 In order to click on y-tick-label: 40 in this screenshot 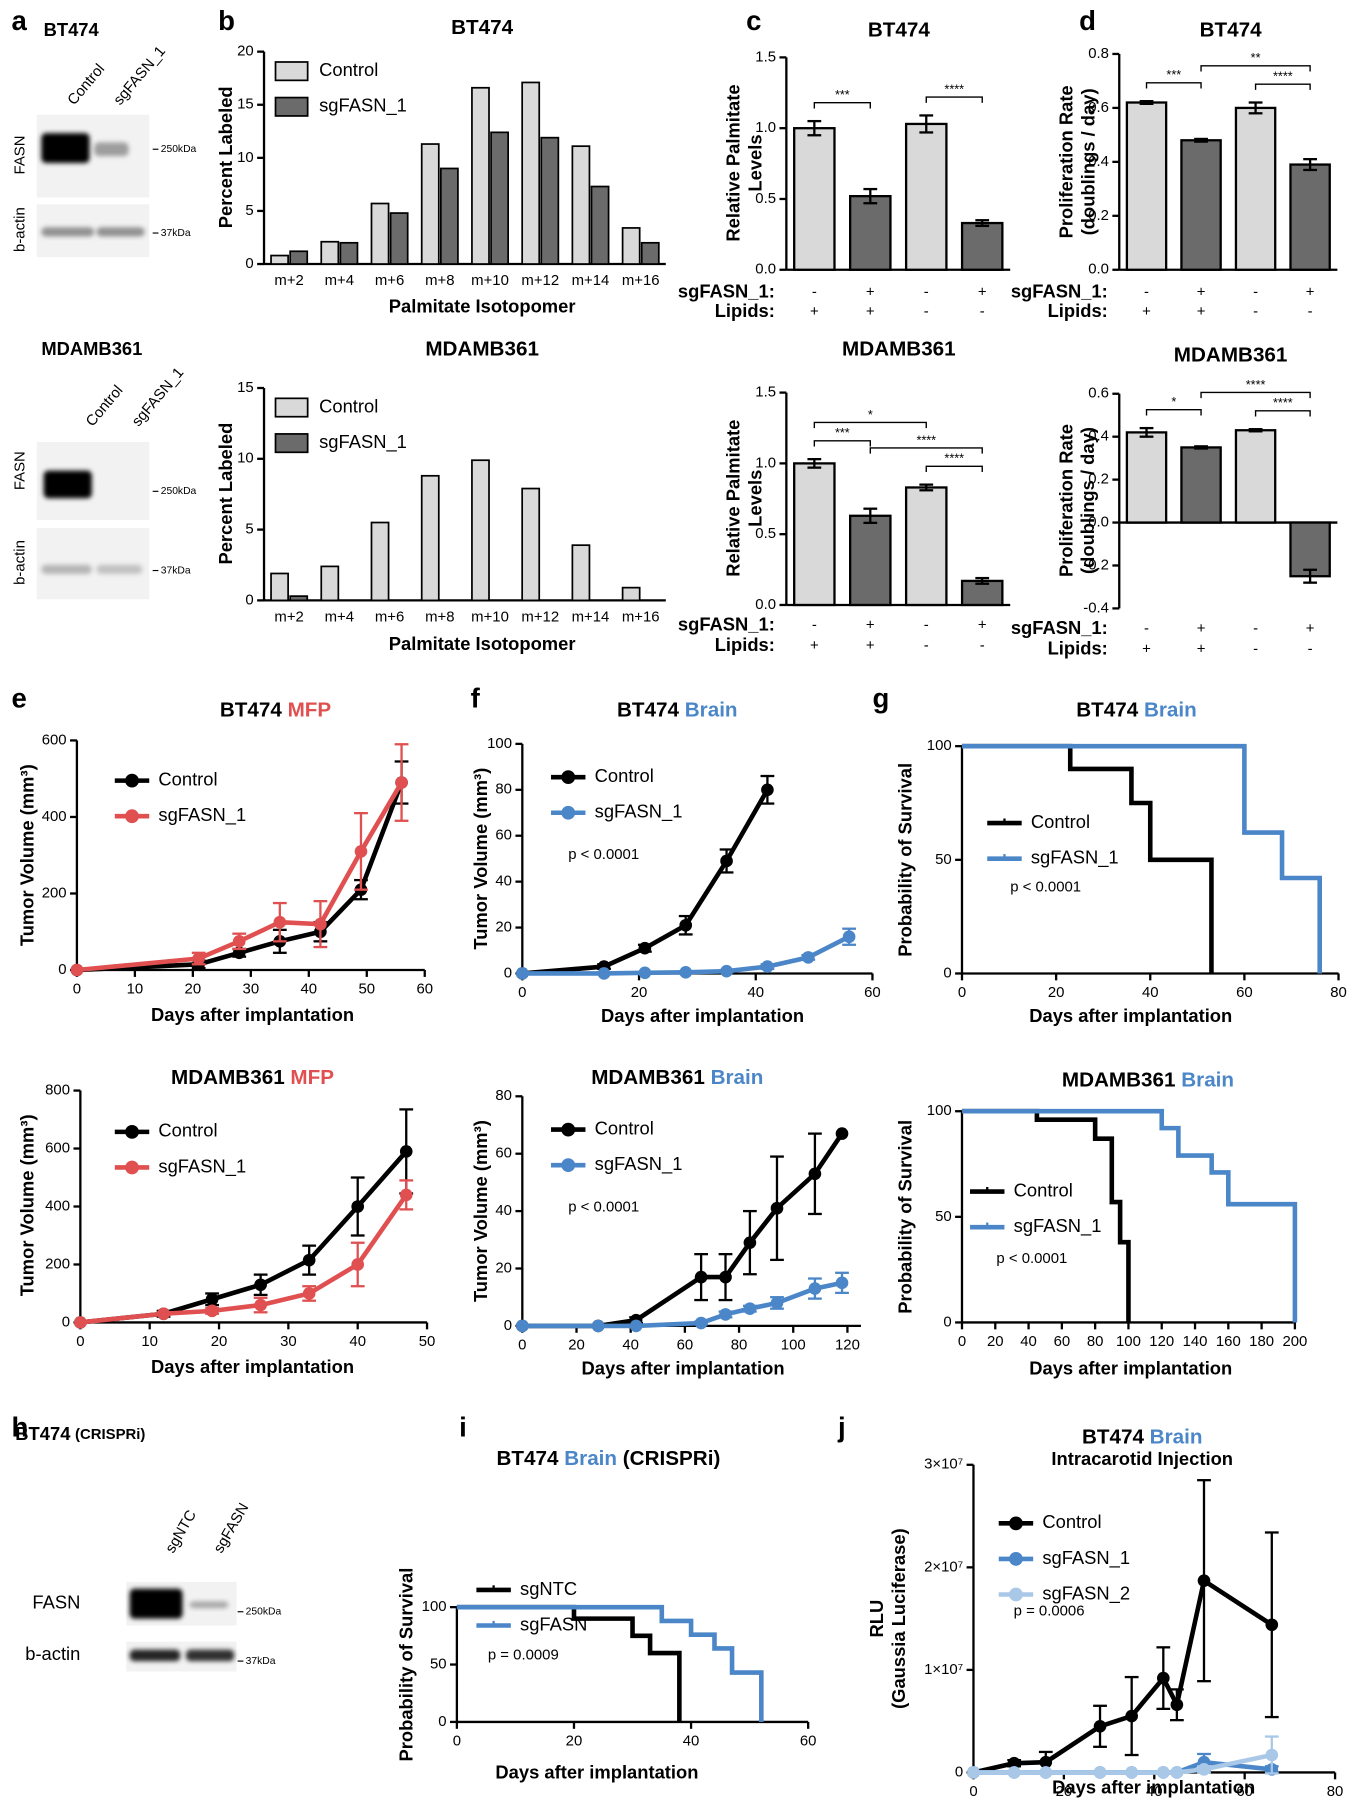, I will do `click(503, 881)`.